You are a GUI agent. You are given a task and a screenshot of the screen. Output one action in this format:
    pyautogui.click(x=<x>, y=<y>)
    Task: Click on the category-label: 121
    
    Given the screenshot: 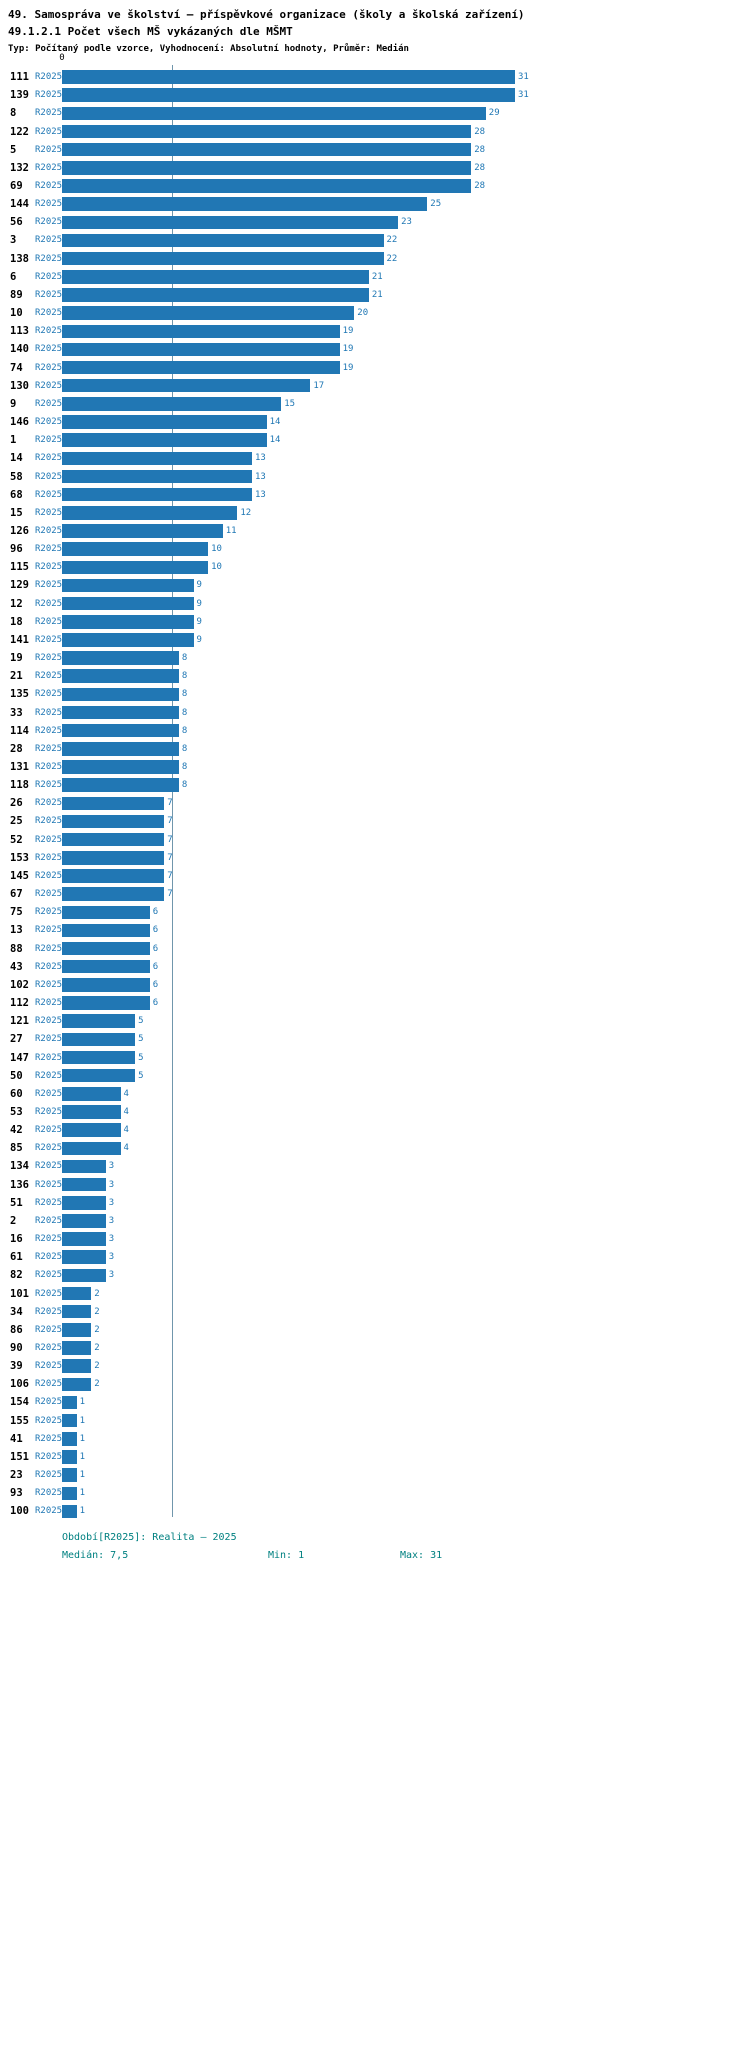 What is the action you would take?
    pyautogui.click(x=19, y=1021)
    